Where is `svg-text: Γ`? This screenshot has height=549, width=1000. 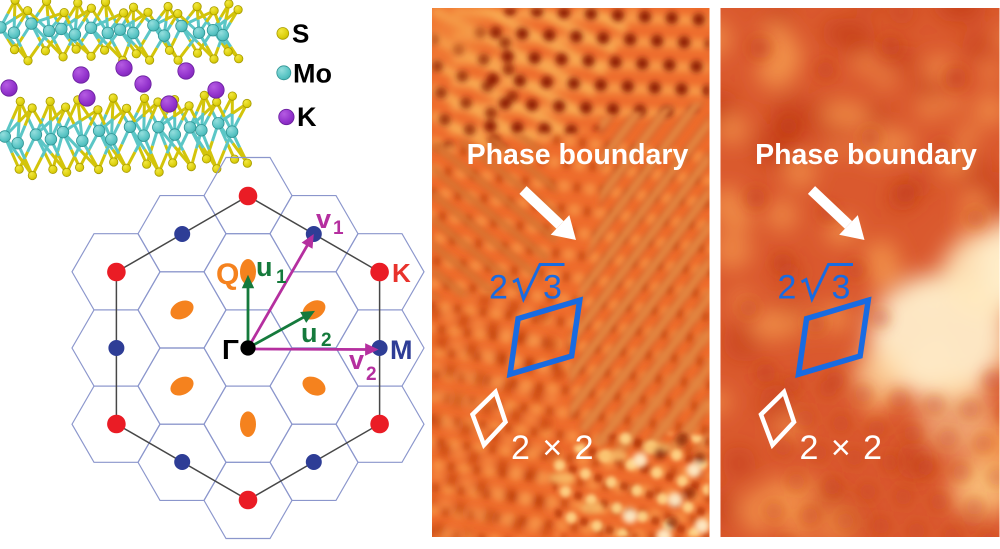
svg-text: Γ is located at coordinates (230, 349).